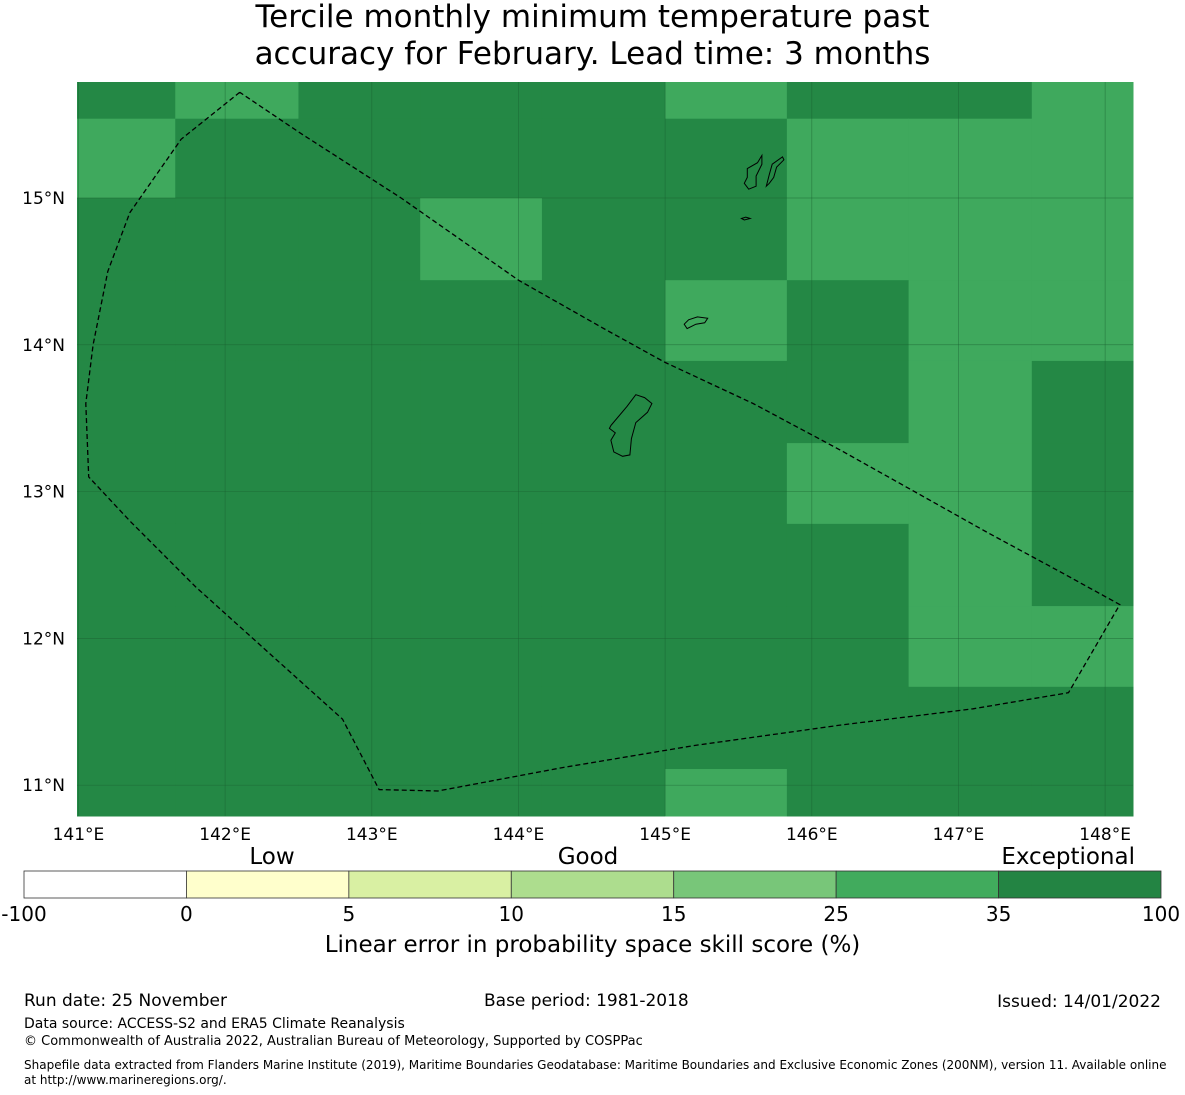 Image resolution: width=1185 pixels, height=1095 pixels. I want to click on legend-tick-label: 35, so click(998, 914).